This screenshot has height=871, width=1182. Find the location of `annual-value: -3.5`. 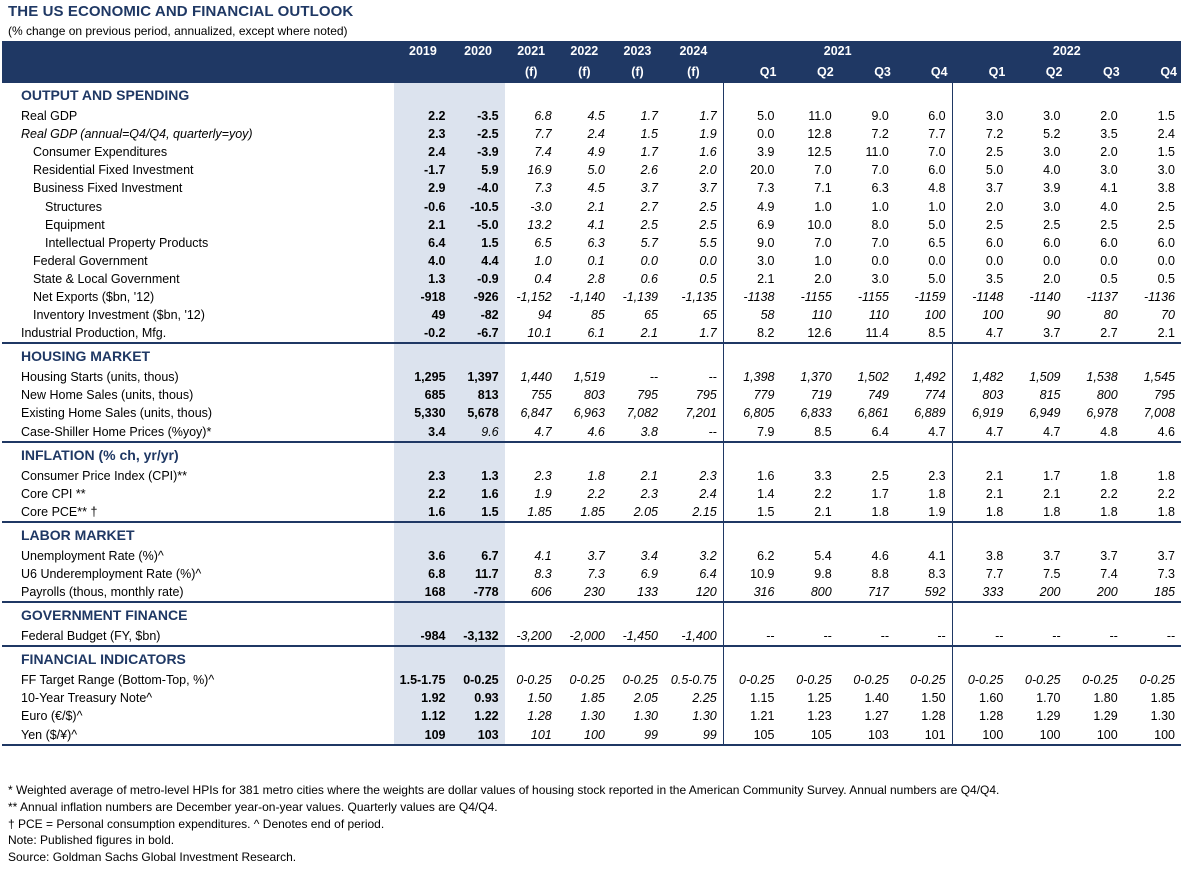

annual-value: -3.5 is located at coordinates (478, 116).